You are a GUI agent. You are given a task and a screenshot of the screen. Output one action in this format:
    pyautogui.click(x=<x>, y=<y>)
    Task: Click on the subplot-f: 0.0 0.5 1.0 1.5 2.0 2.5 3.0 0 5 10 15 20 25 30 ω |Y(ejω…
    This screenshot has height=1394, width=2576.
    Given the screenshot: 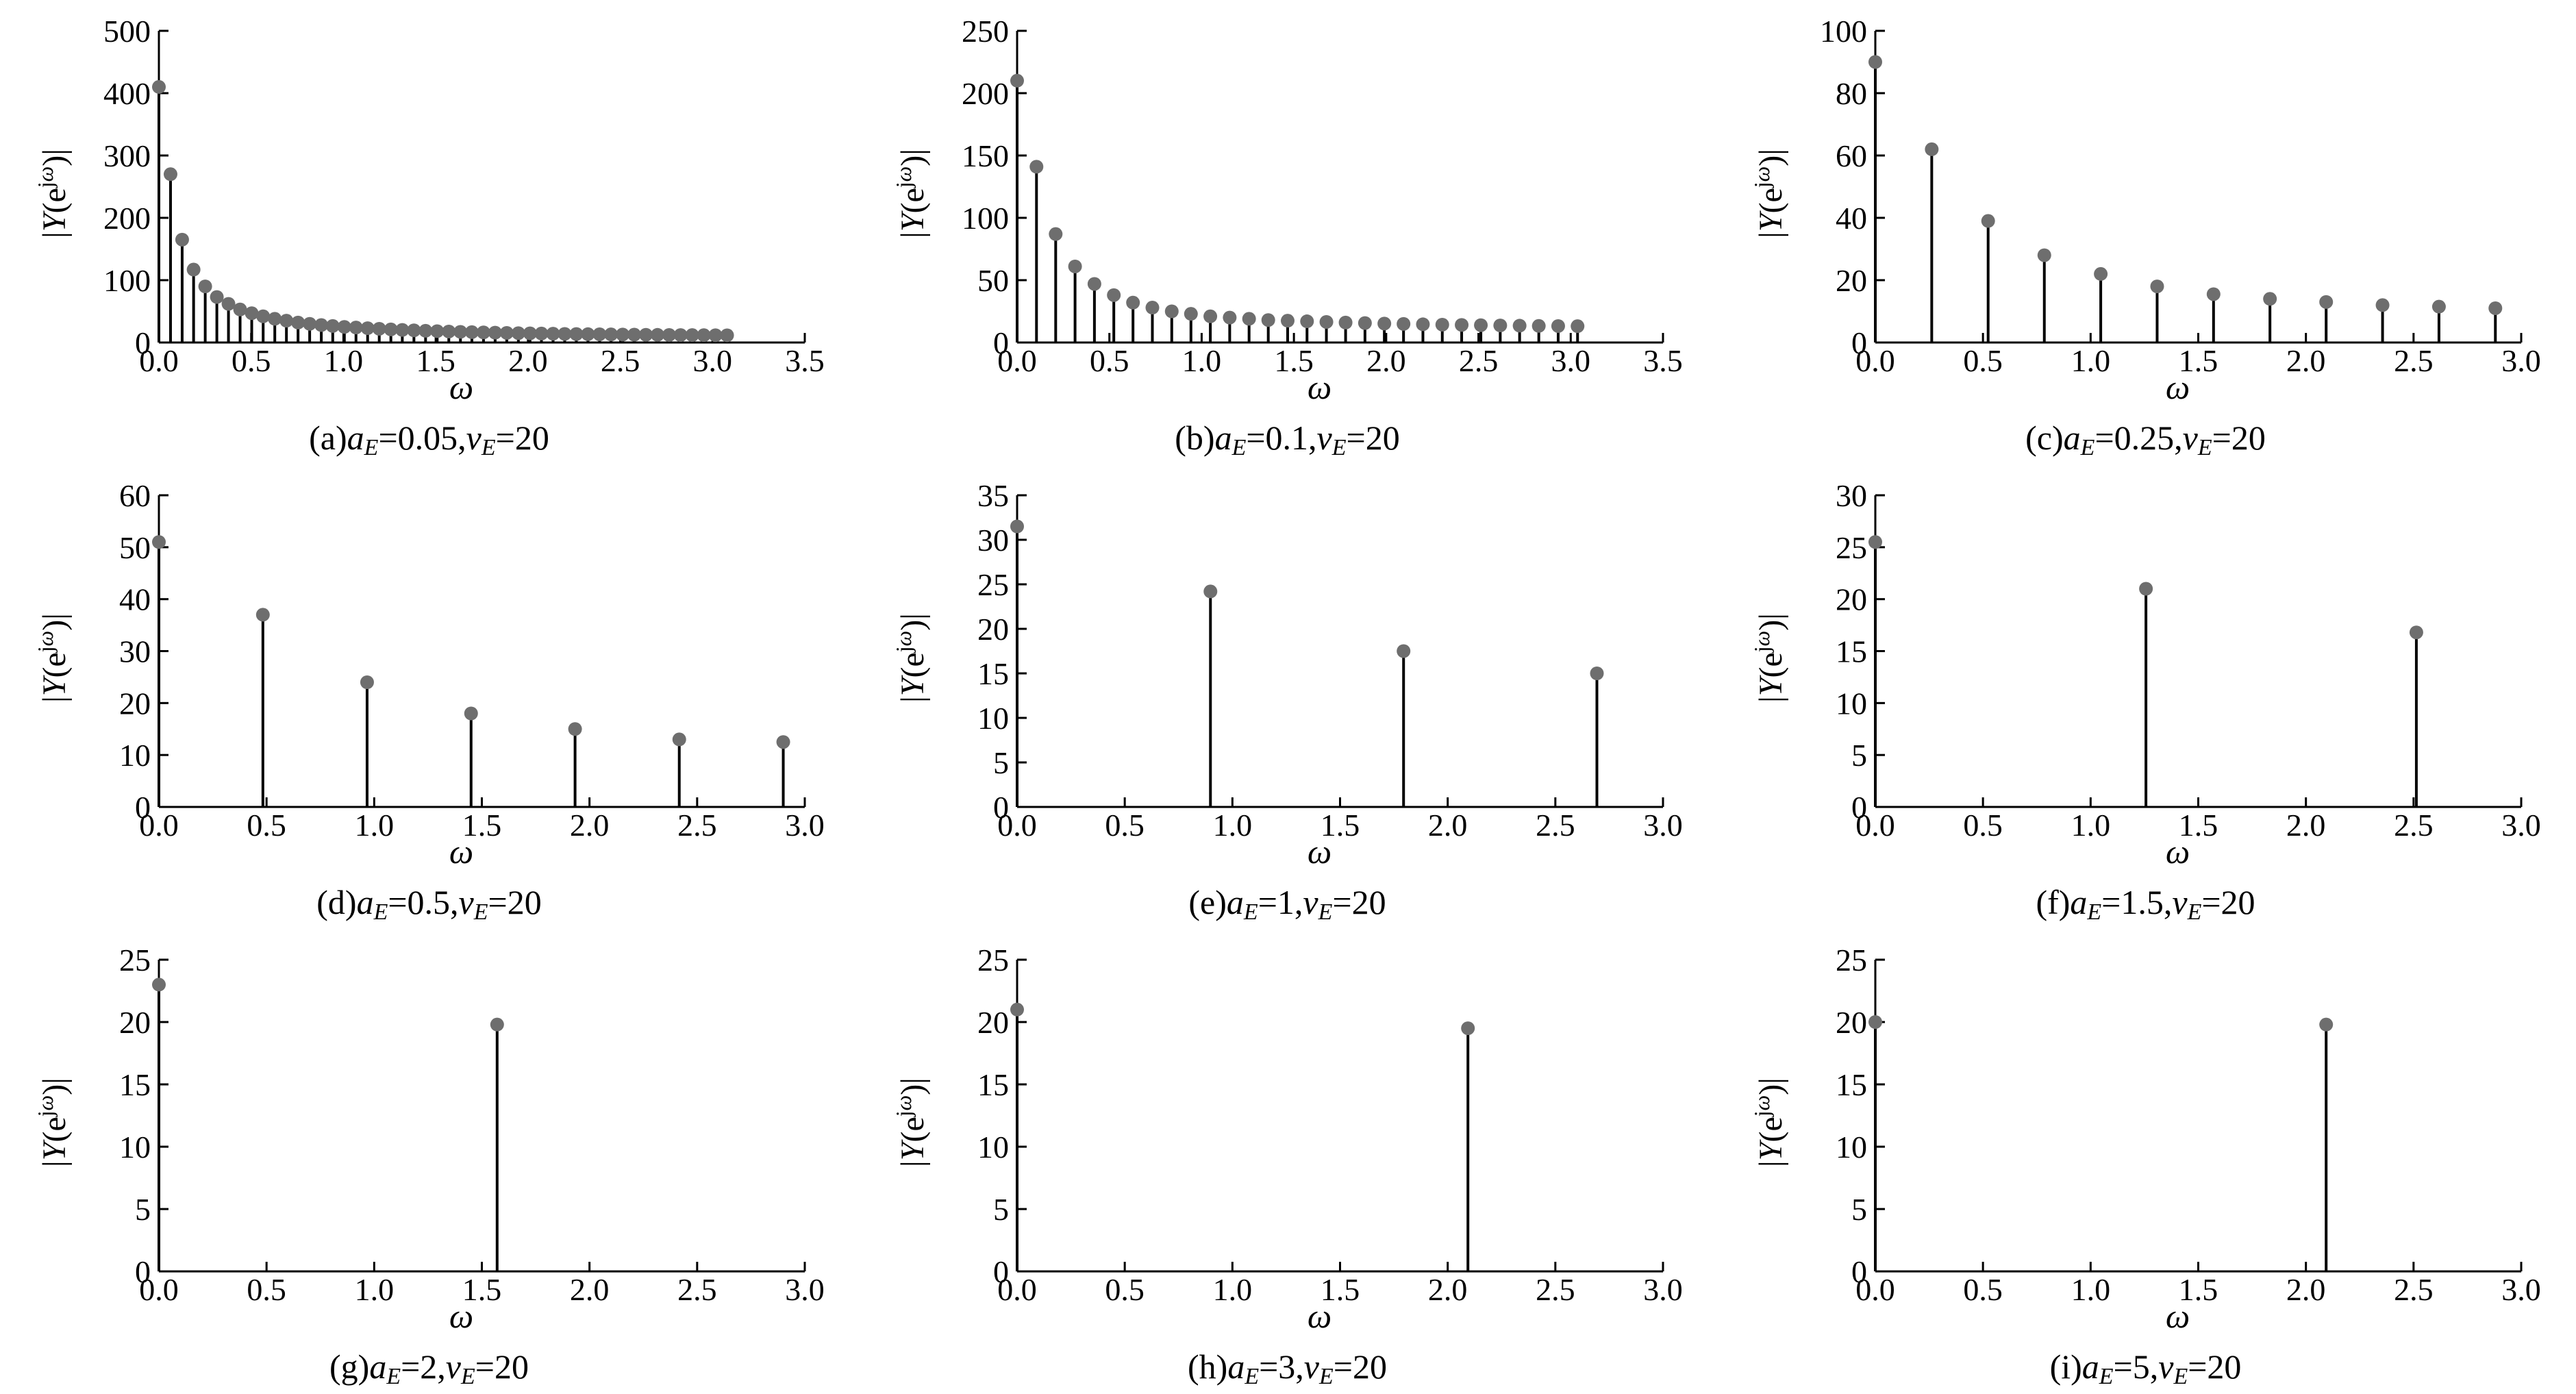 What is the action you would take?
    pyautogui.click(x=2145, y=696)
    